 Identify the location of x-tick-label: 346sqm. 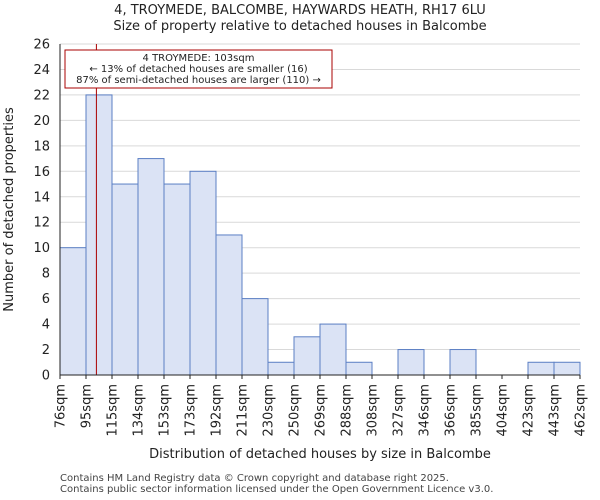
(425, 410).